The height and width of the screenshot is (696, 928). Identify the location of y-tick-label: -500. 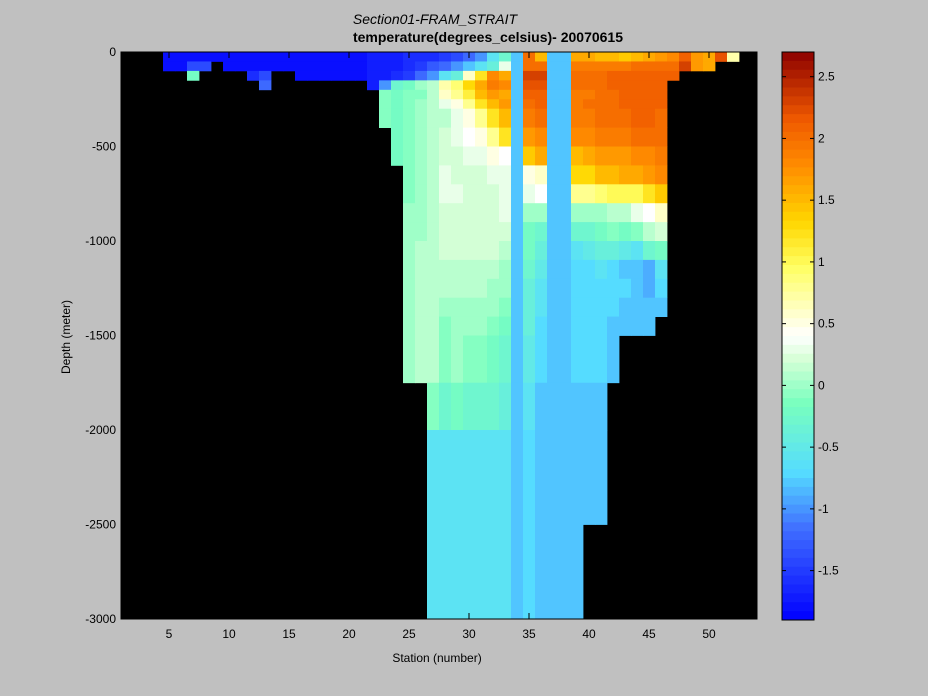
(104, 147).